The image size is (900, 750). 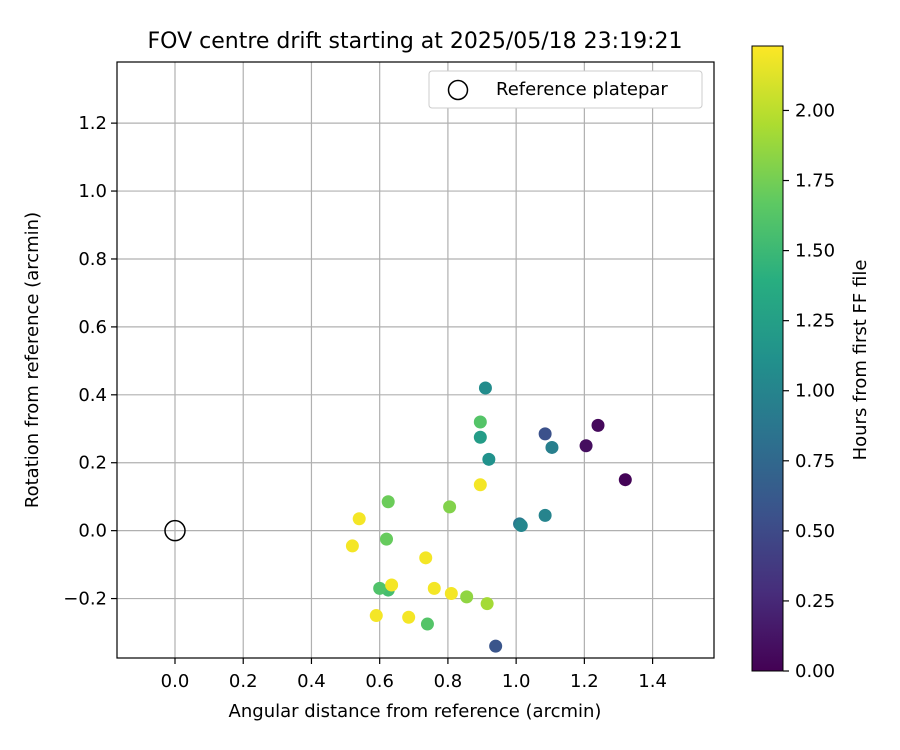 I want to click on colorbar-tick-label: 1.50, so click(x=815, y=251).